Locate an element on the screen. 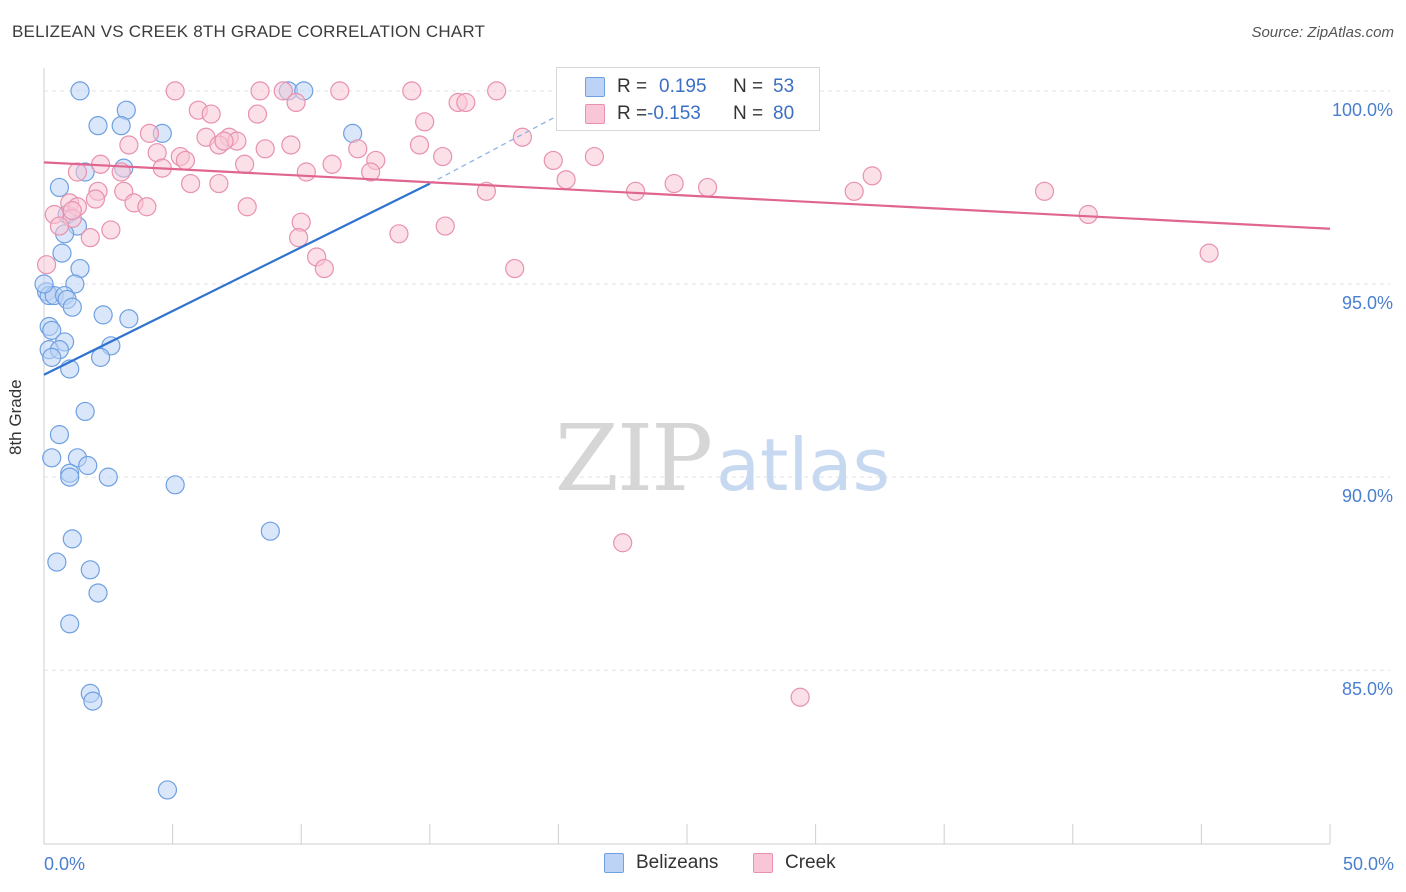 Image resolution: width=1406 pixels, height=892 pixels. source-label: Source: ZipAtlas.com is located at coordinates (1322, 32).